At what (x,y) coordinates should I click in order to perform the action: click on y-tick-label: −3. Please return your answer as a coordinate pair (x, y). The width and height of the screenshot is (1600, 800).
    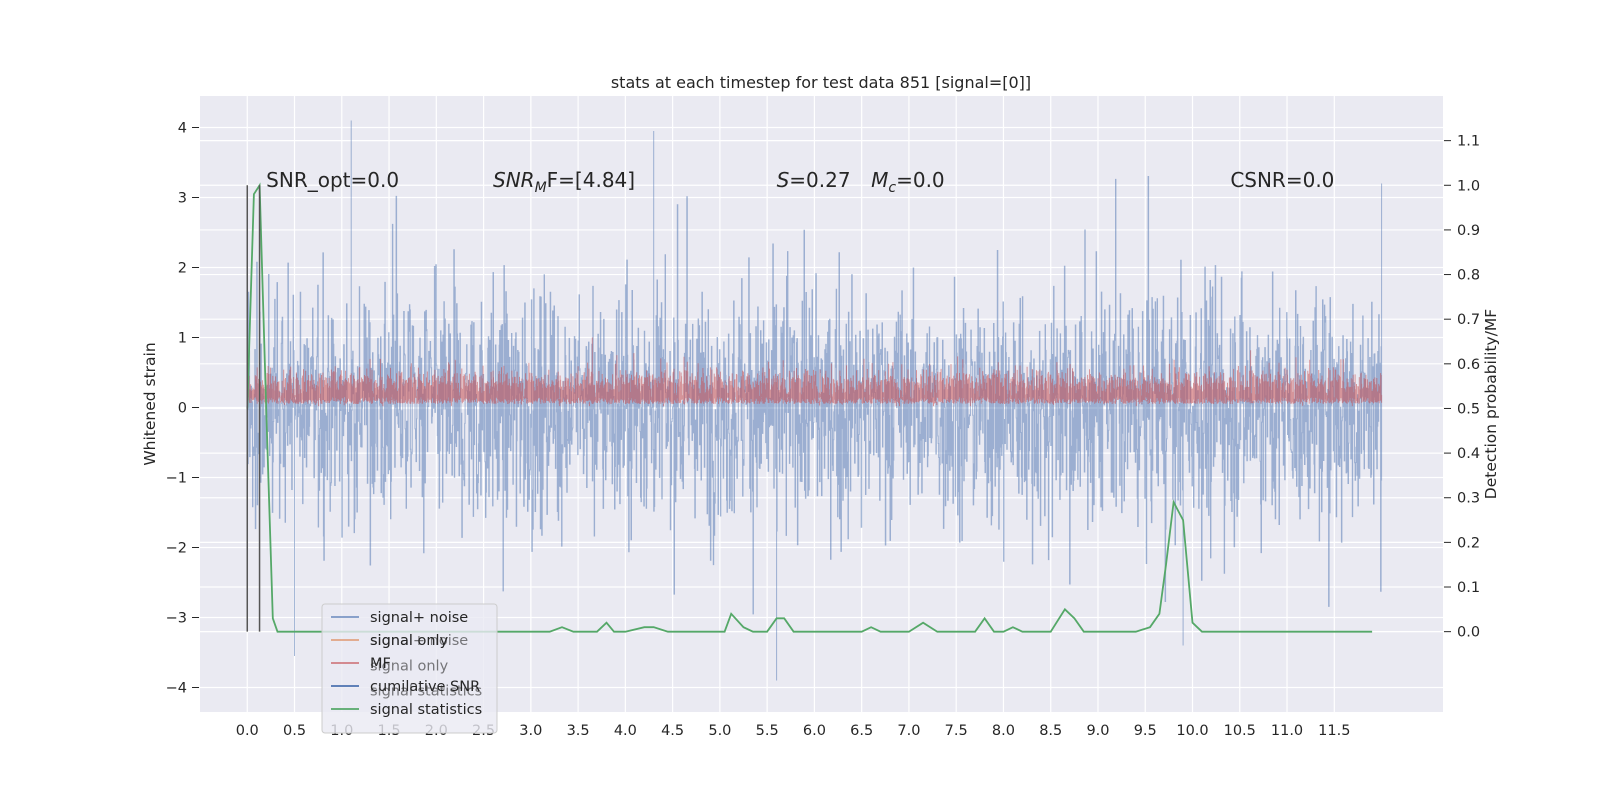
    Looking at the image, I should click on (176, 619).